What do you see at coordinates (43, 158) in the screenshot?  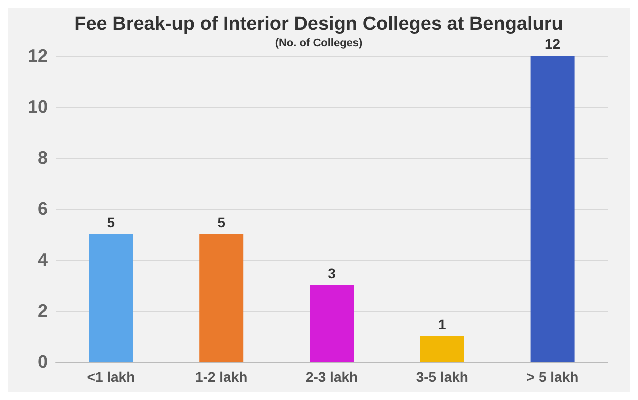 I see `y-tick-label: 8` at bounding box center [43, 158].